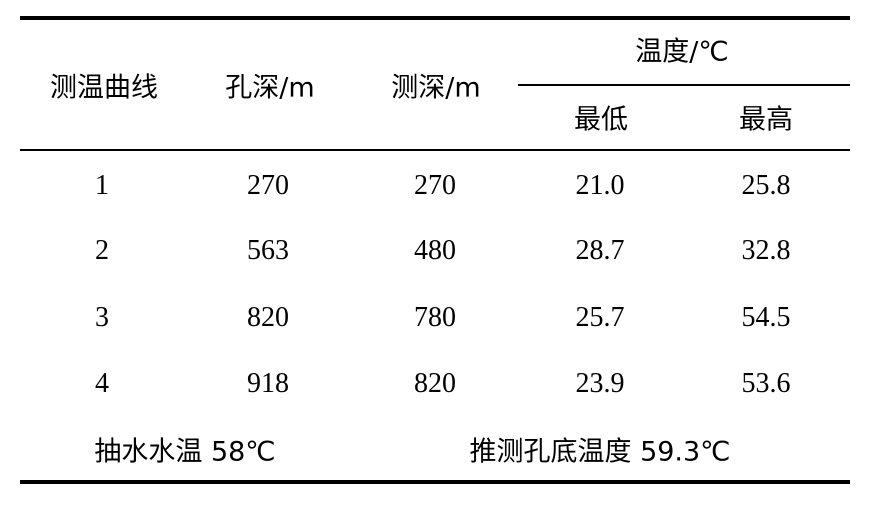 Image resolution: width=870 pixels, height=511 pixels. What do you see at coordinates (682, 52) in the screenshot?
I see `header-temperature: 温度/℃` at bounding box center [682, 52].